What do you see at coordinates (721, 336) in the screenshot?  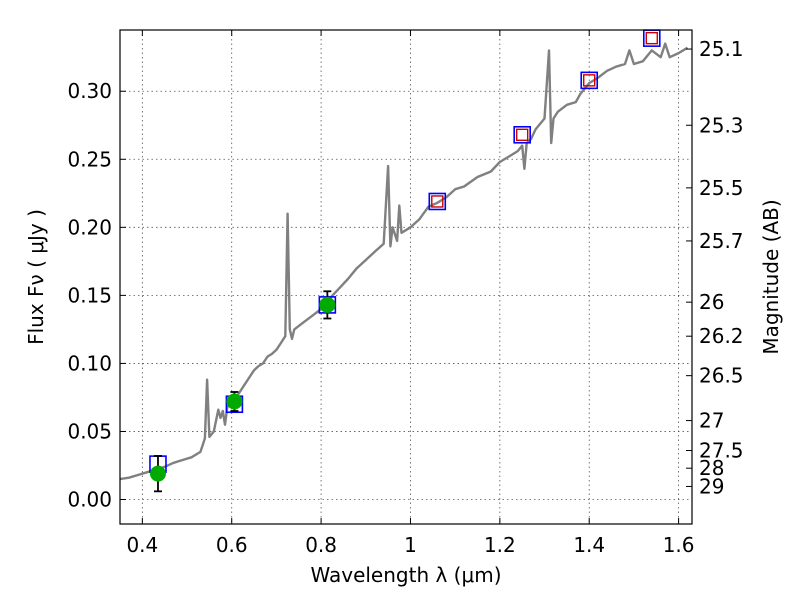 I see `mag-tick-label: 26.2` at bounding box center [721, 336].